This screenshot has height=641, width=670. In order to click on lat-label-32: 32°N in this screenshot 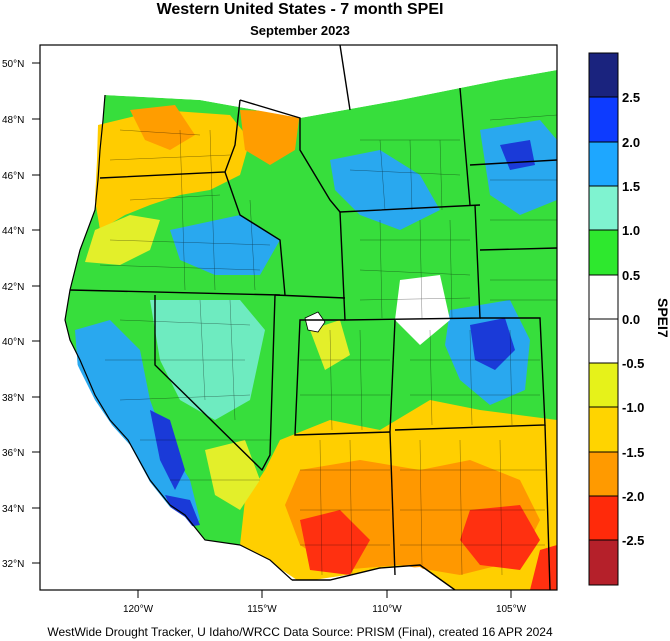, I will do `click(13, 564)`.